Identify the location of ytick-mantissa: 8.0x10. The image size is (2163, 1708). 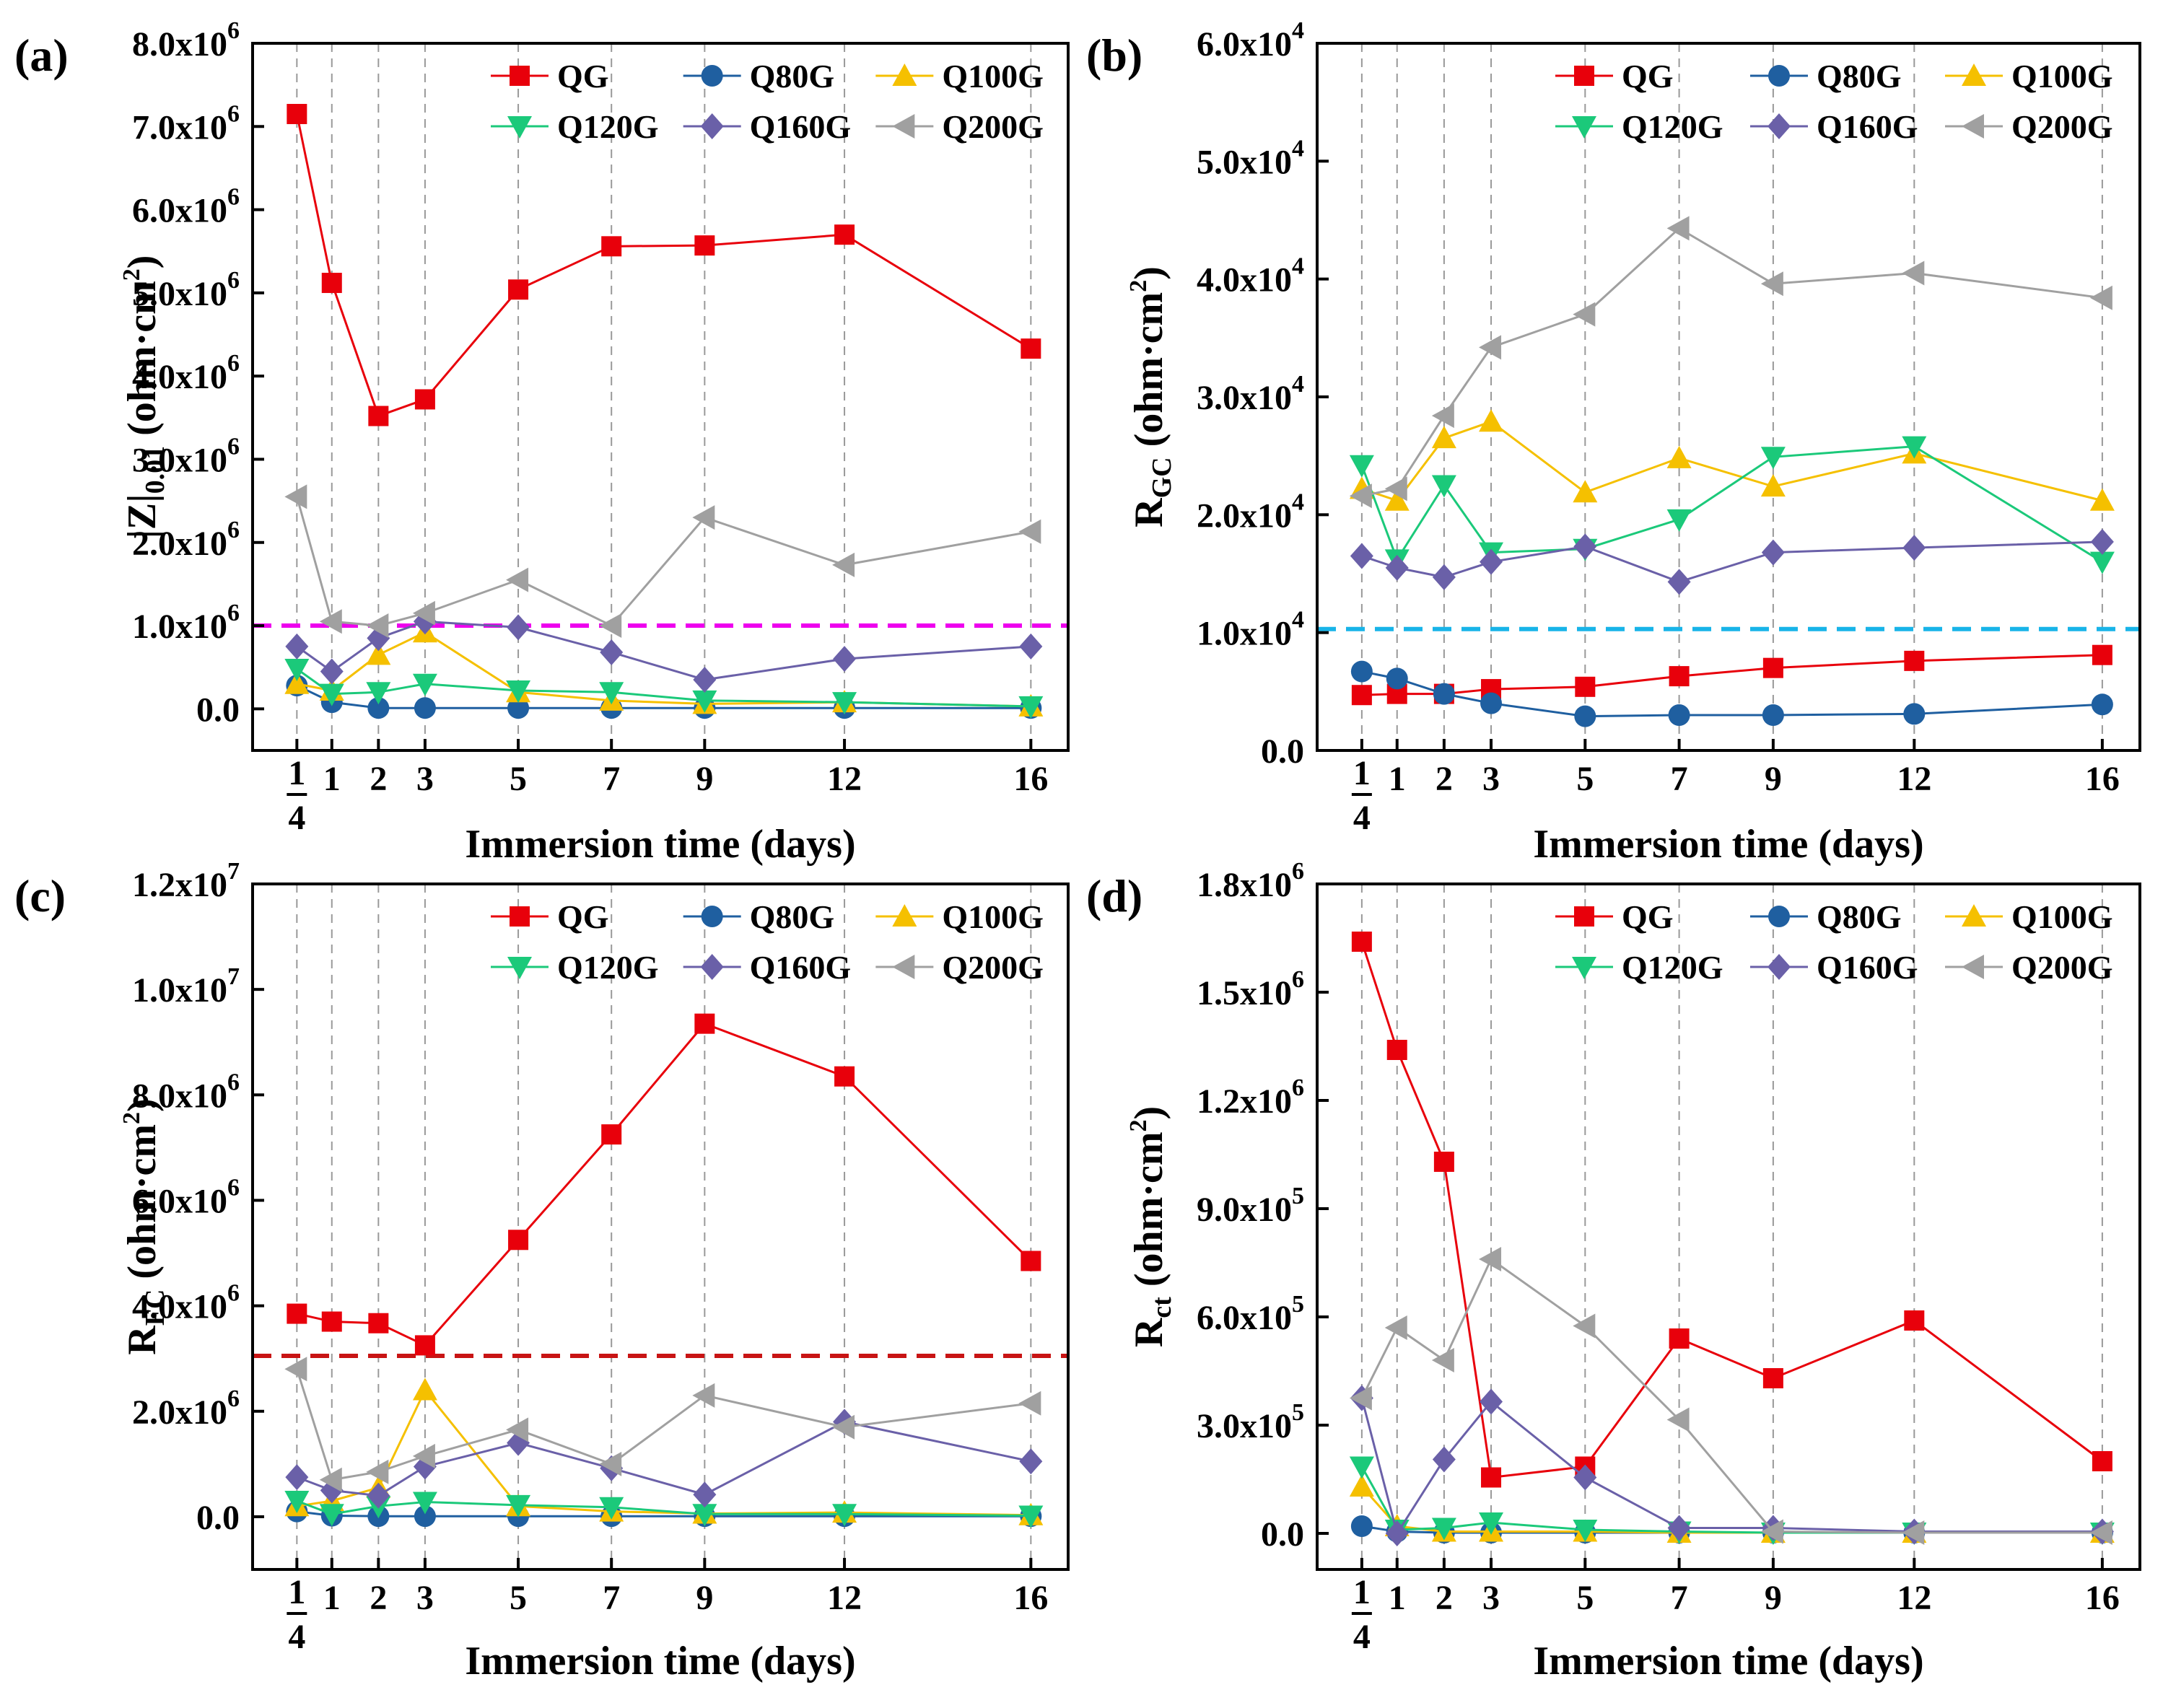
(180, 1096).